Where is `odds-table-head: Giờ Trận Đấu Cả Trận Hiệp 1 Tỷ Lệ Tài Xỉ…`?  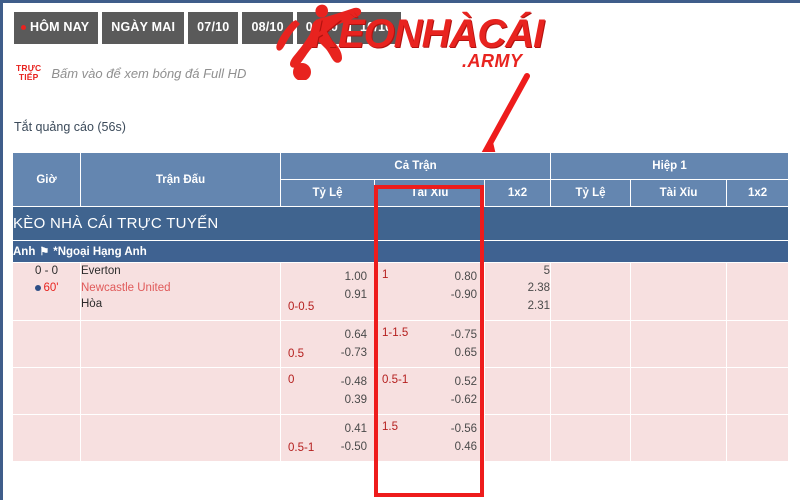
odds-table-head: Giờ Trận Đấu Cả Trận Hiệp 1 Tỷ Lệ Tài Xỉ… is located at coordinates (401, 179).